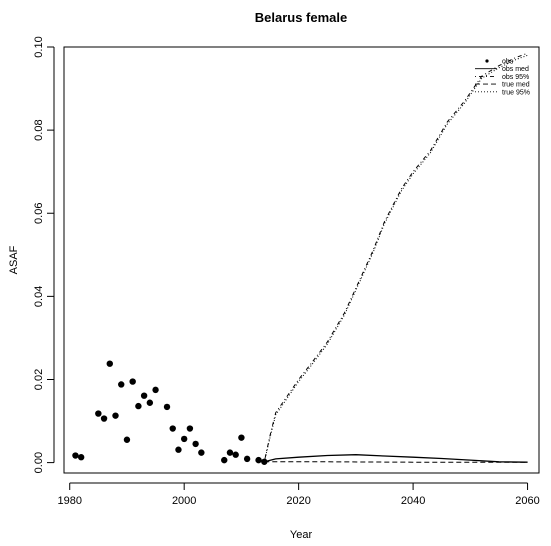 The image size is (551, 546). I want to click on x-tick-label: 2020, so click(298, 501).